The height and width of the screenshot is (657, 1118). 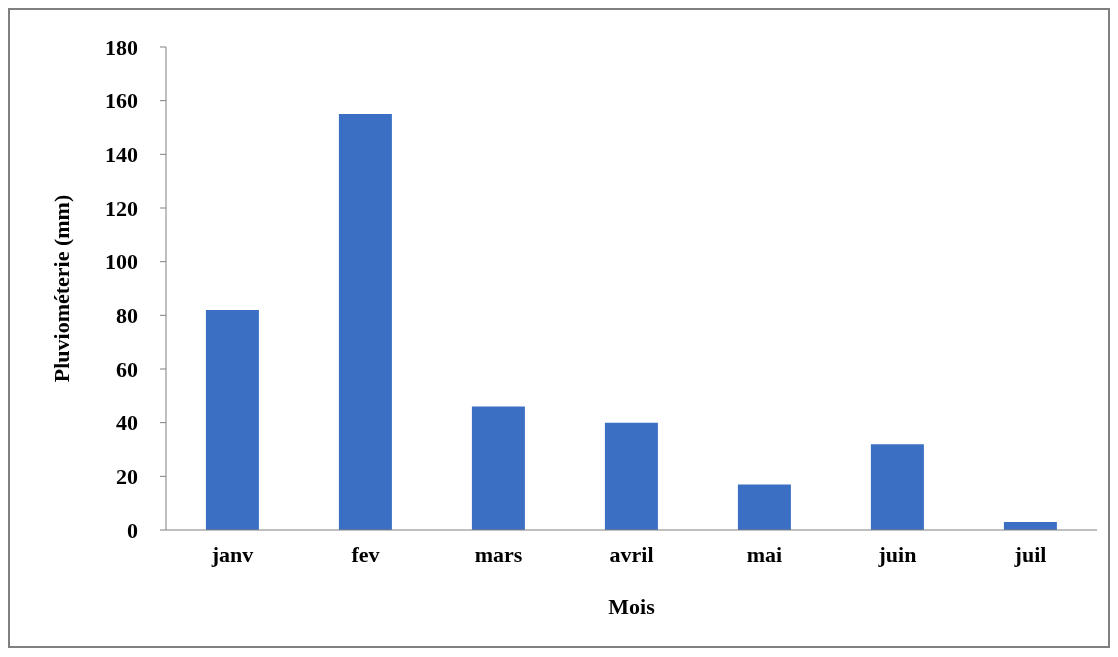 I want to click on y-tick-label: 160, so click(x=121, y=101).